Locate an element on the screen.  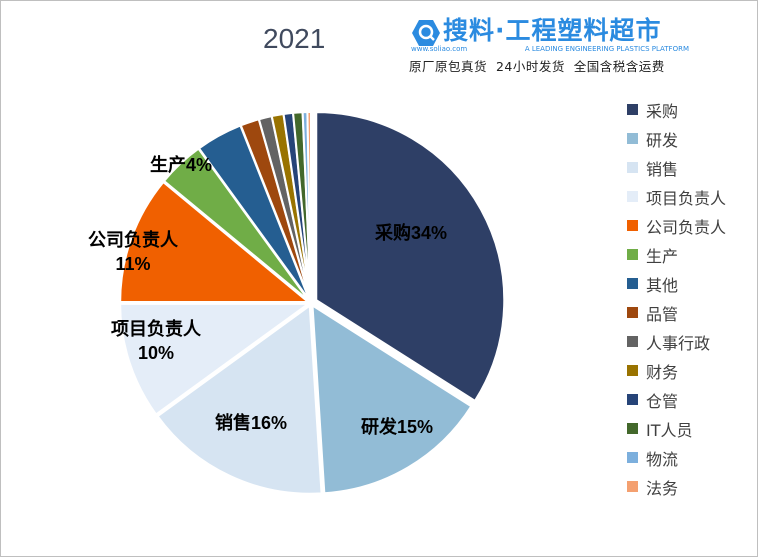
legend-item: 人事行政 is located at coordinates (676, 341).